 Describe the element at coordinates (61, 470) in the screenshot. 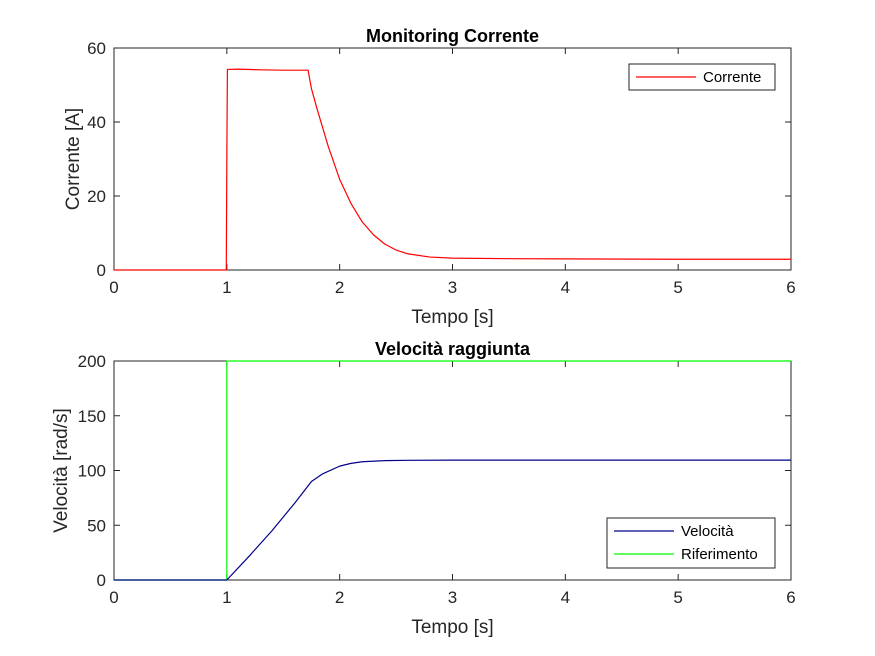

I see `y-axis-label: Velocità [rad/s]` at that location.